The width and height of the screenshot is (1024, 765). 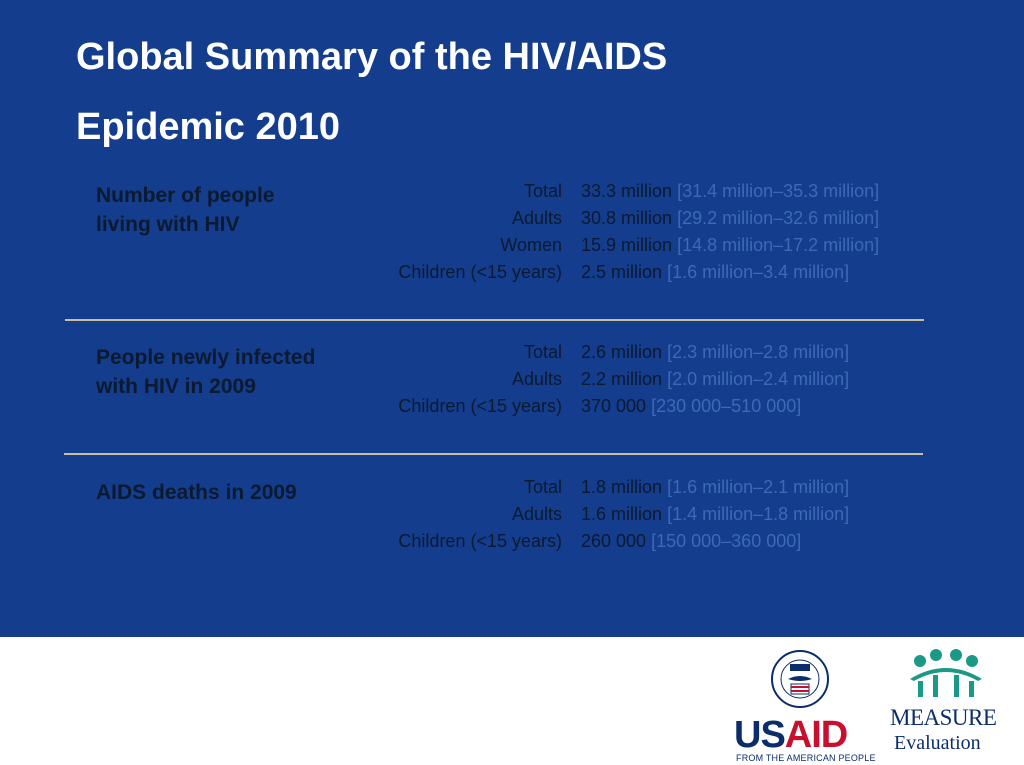 I want to click on row-value: 1.6 million, so click(x=622, y=514).